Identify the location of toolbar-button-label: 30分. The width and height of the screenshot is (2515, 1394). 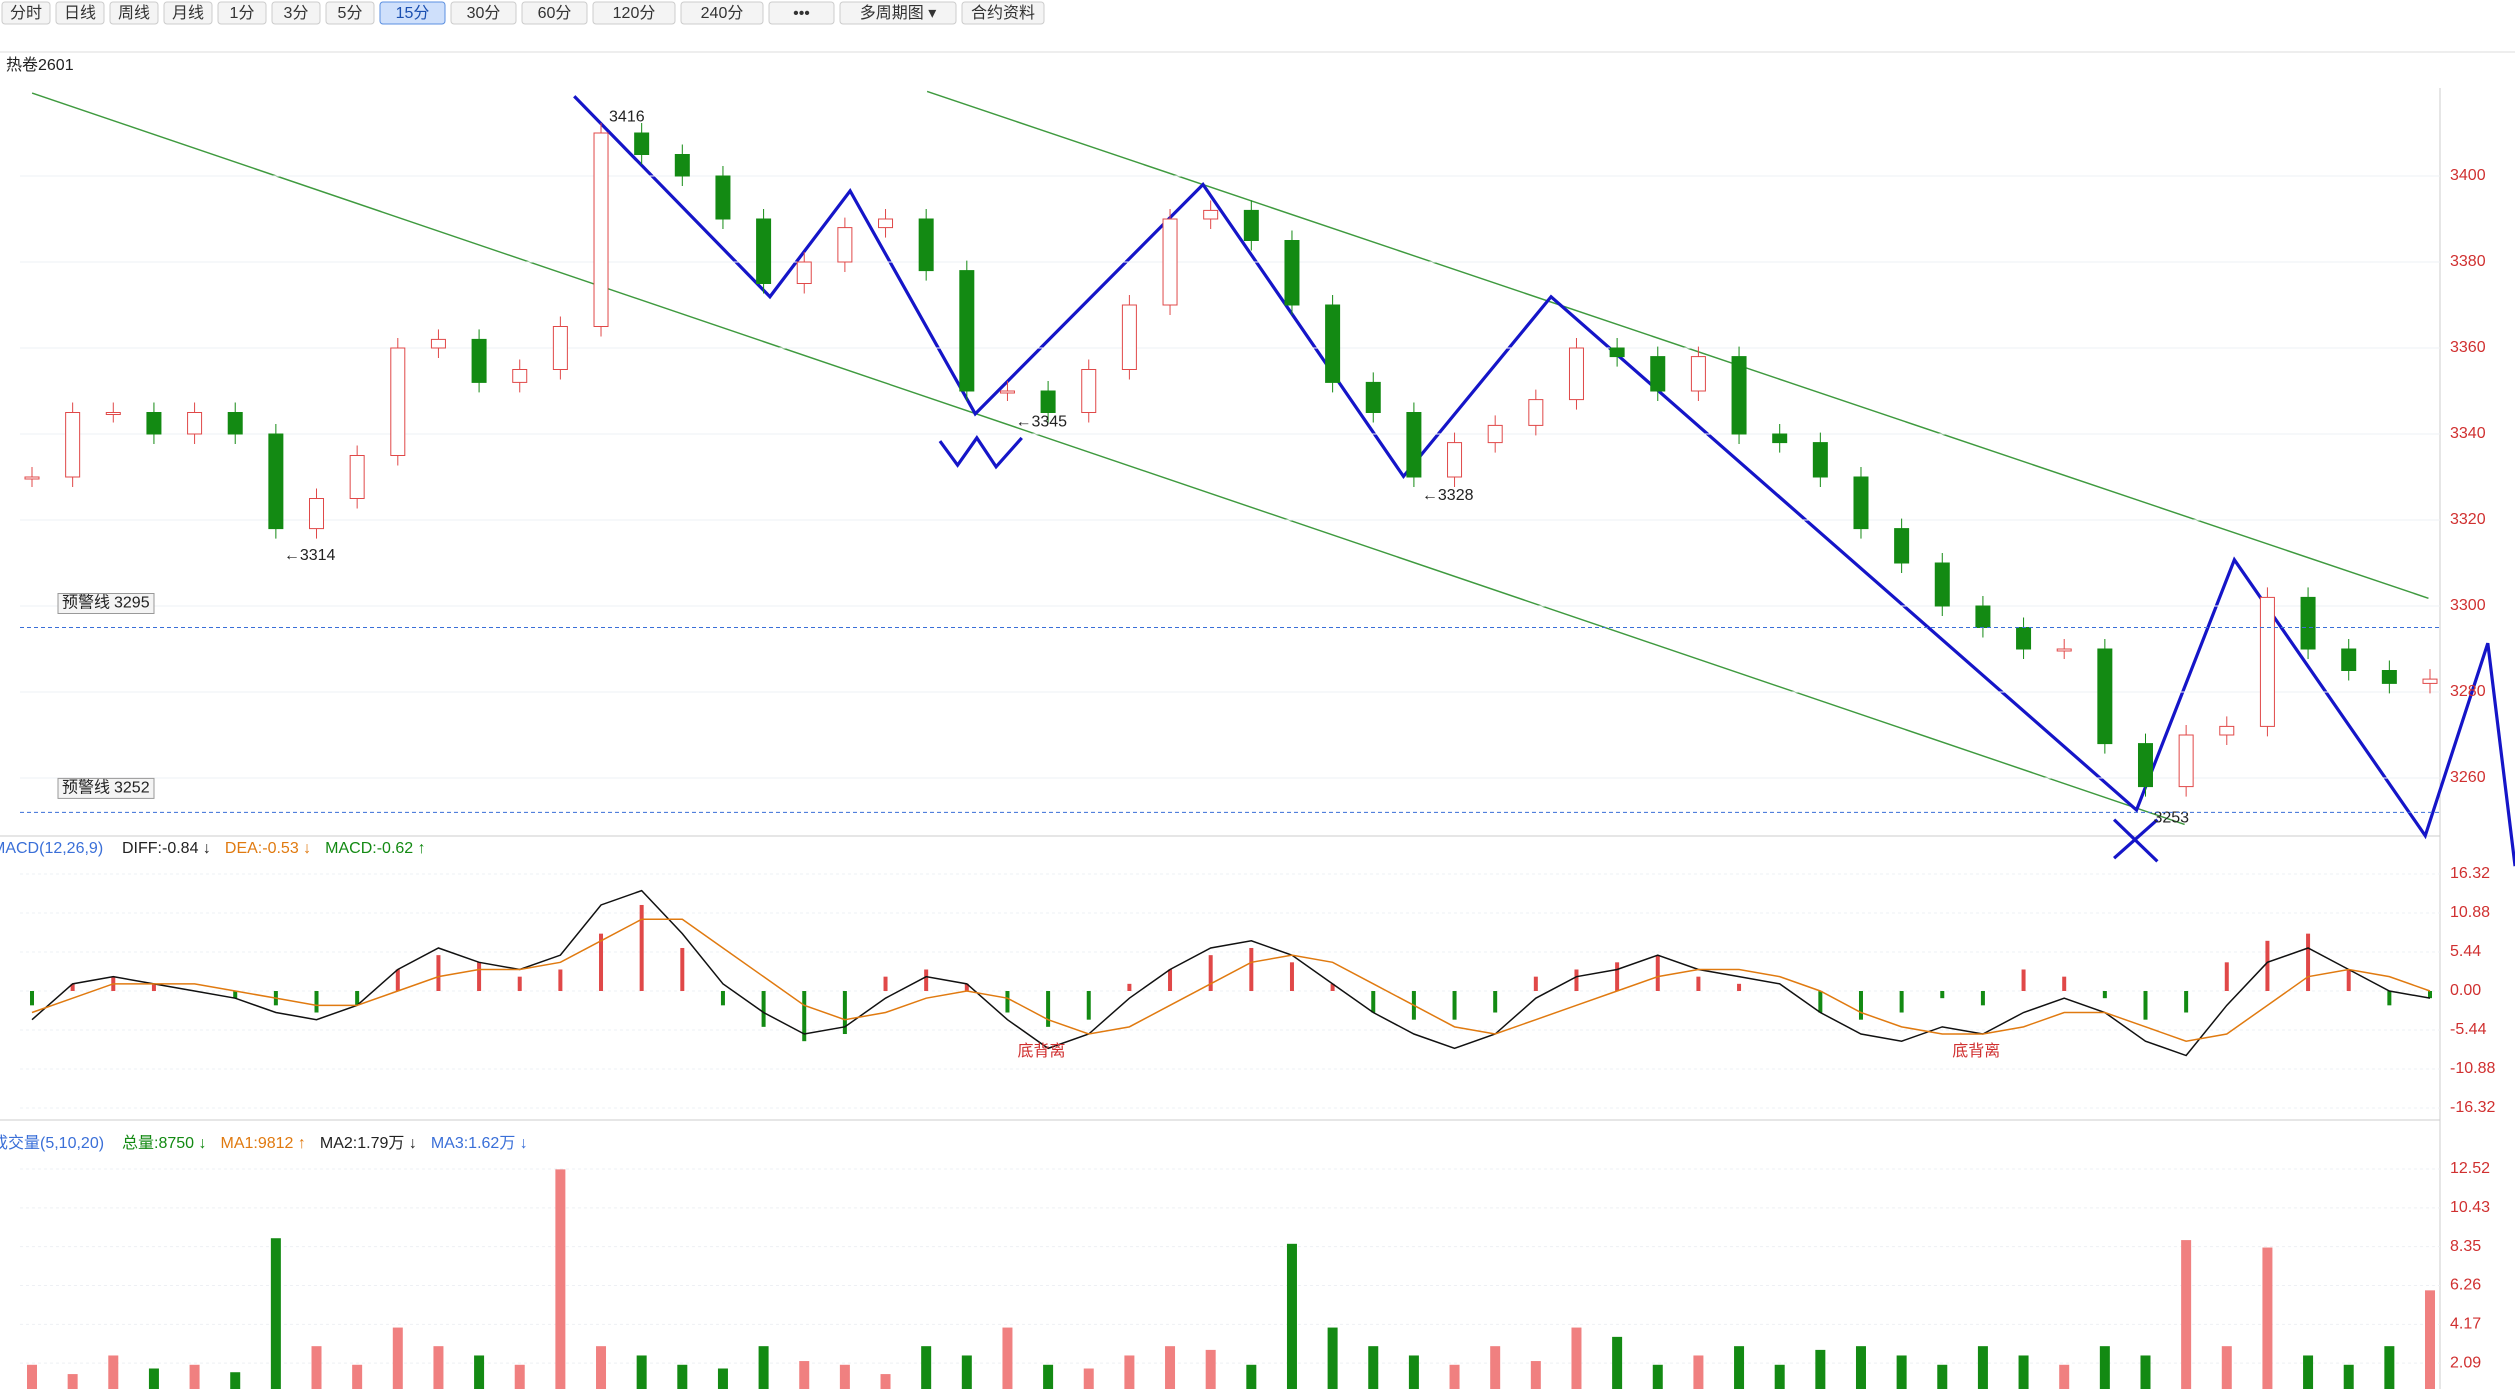
(484, 13).